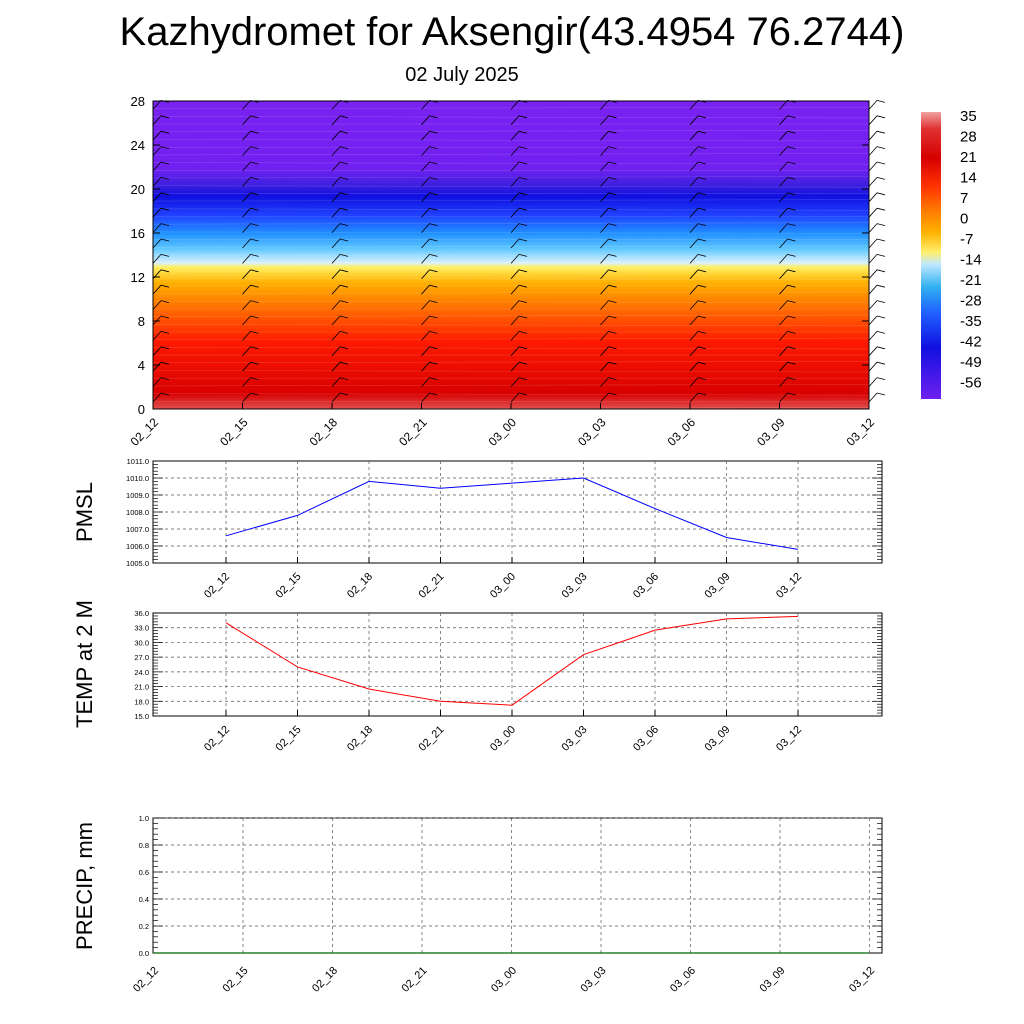  What do you see at coordinates (137, 529) in the screenshot?
I see `y-tick-label: 1007.0` at bounding box center [137, 529].